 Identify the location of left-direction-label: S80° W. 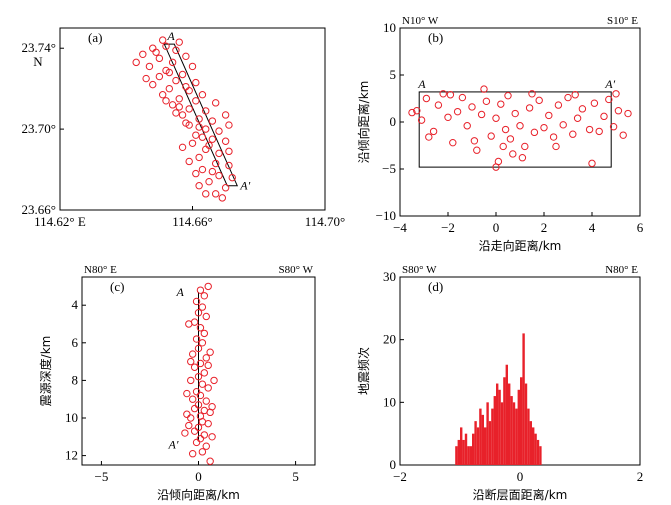
(419, 270).